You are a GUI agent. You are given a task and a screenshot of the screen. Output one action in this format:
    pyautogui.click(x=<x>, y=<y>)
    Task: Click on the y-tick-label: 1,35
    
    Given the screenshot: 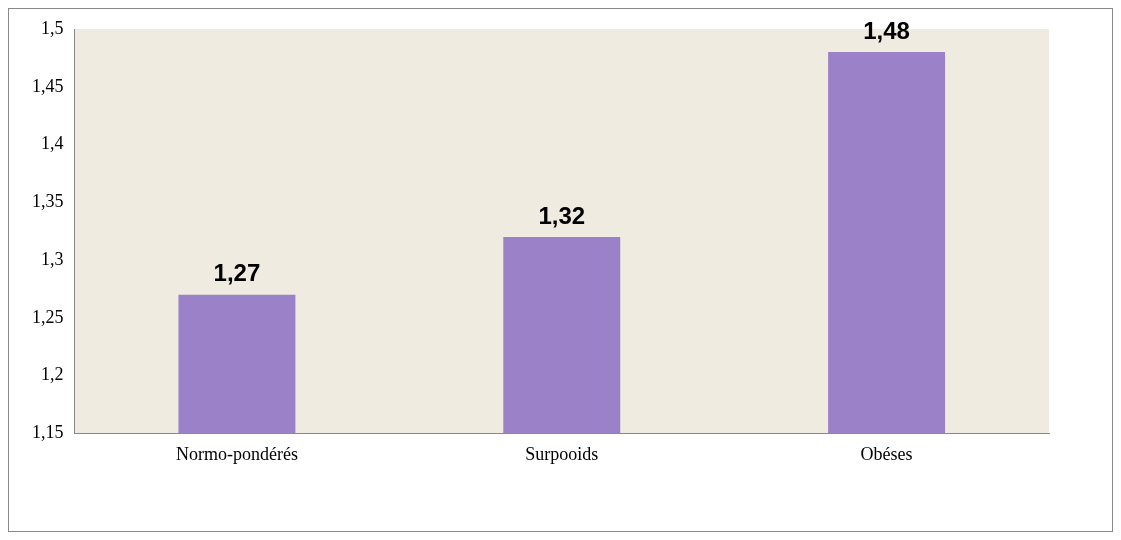 What is the action you would take?
    pyautogui.click(x=48, y=201)
    